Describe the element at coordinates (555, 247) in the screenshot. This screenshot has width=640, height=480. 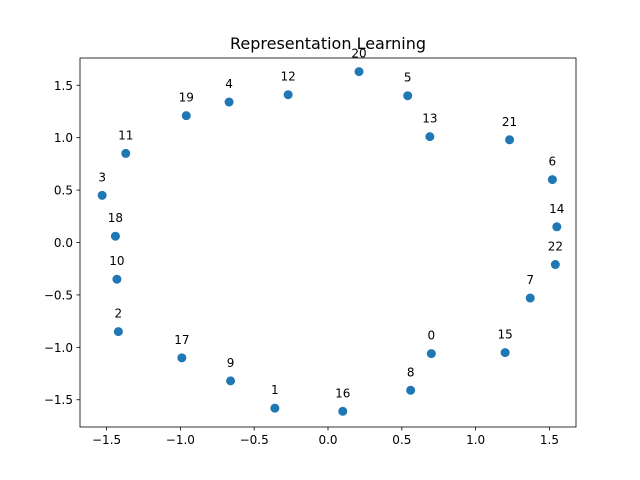
I see `point-label-22: 22` at that location.